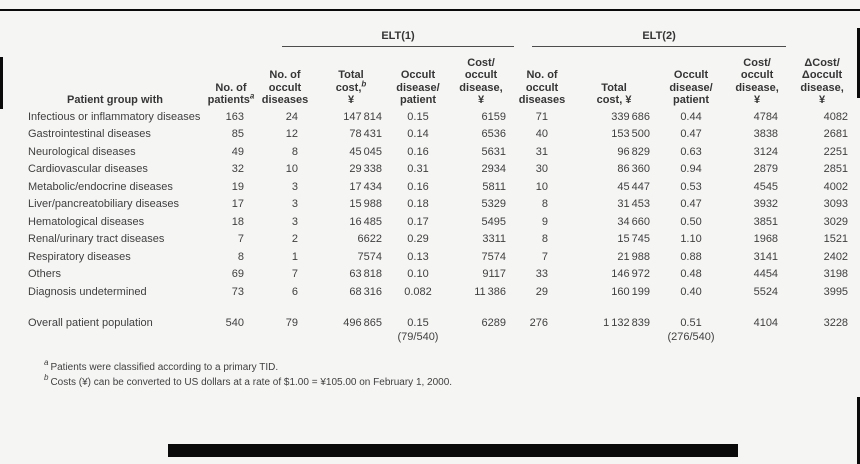  Describe the element at coordinates (418, 169) in the screenshot. I see `value-cell: 0.31` at that location.